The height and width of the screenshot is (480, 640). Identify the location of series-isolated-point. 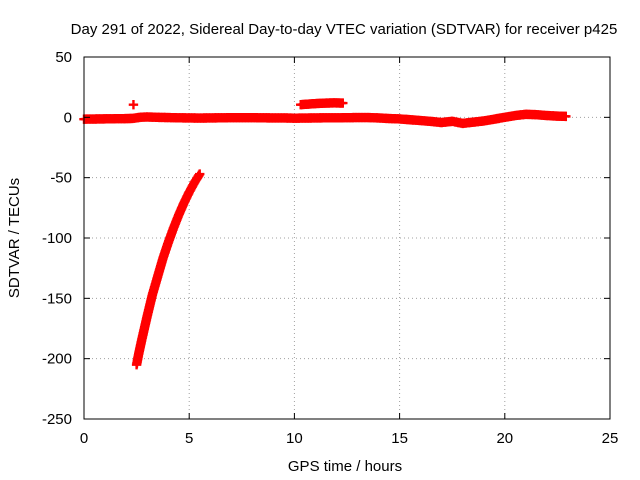
(133, 104).